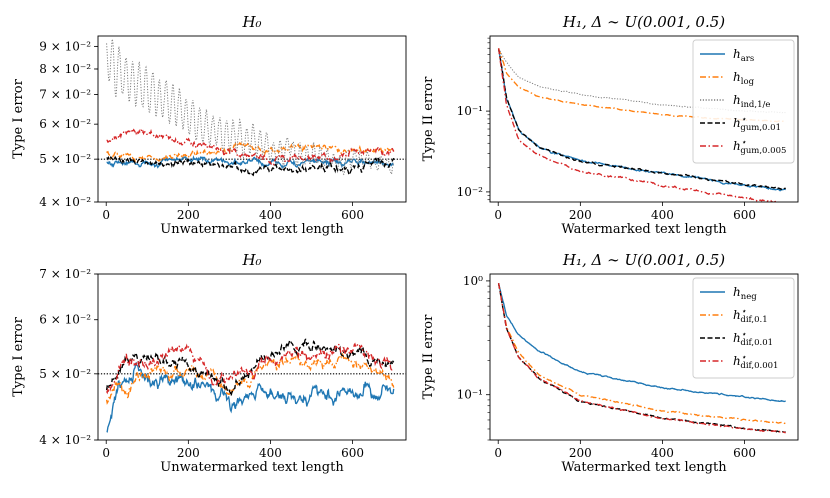 The width and height of the screenshot is (830, 498). Describe the element at coordinates (470, 192) in the screenshot. I see `y-tick-label: 10⁻²` at that location.